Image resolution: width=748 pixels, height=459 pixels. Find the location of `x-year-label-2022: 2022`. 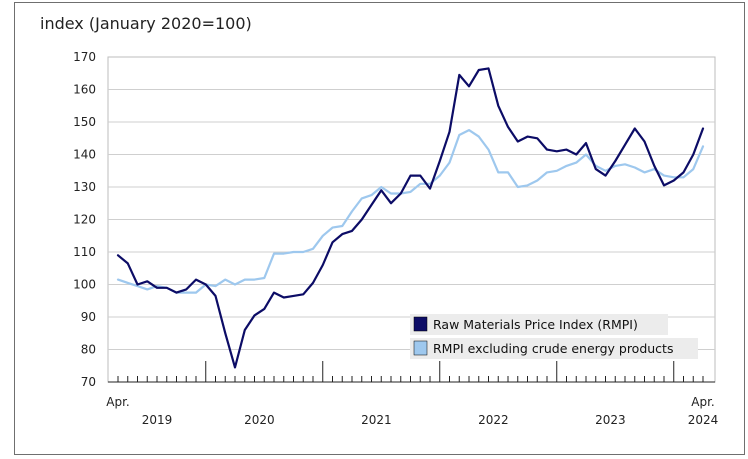

x-year-label-2022: 2022 is located at coordinates (493, 420).